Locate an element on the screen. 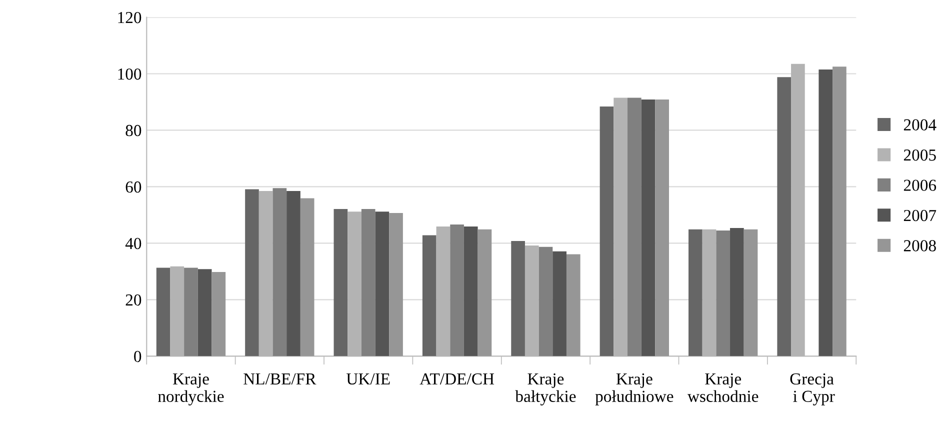 The width and height of the screenshot is (946, 421). y-tick-label: 0 is located at coordinates (138, 356).